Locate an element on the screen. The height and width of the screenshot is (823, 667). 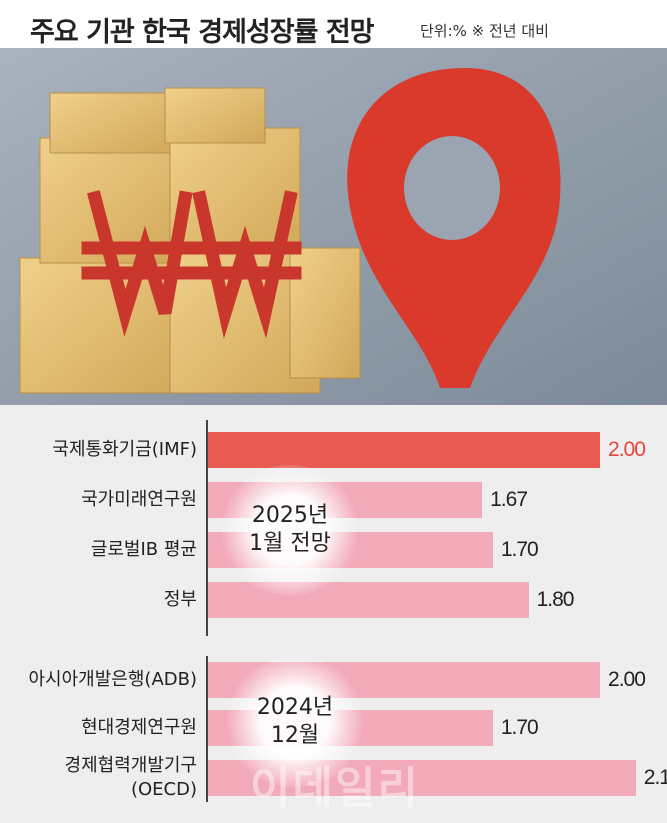
annotation: 2024년 12월 is located at coordinates (295, 721).